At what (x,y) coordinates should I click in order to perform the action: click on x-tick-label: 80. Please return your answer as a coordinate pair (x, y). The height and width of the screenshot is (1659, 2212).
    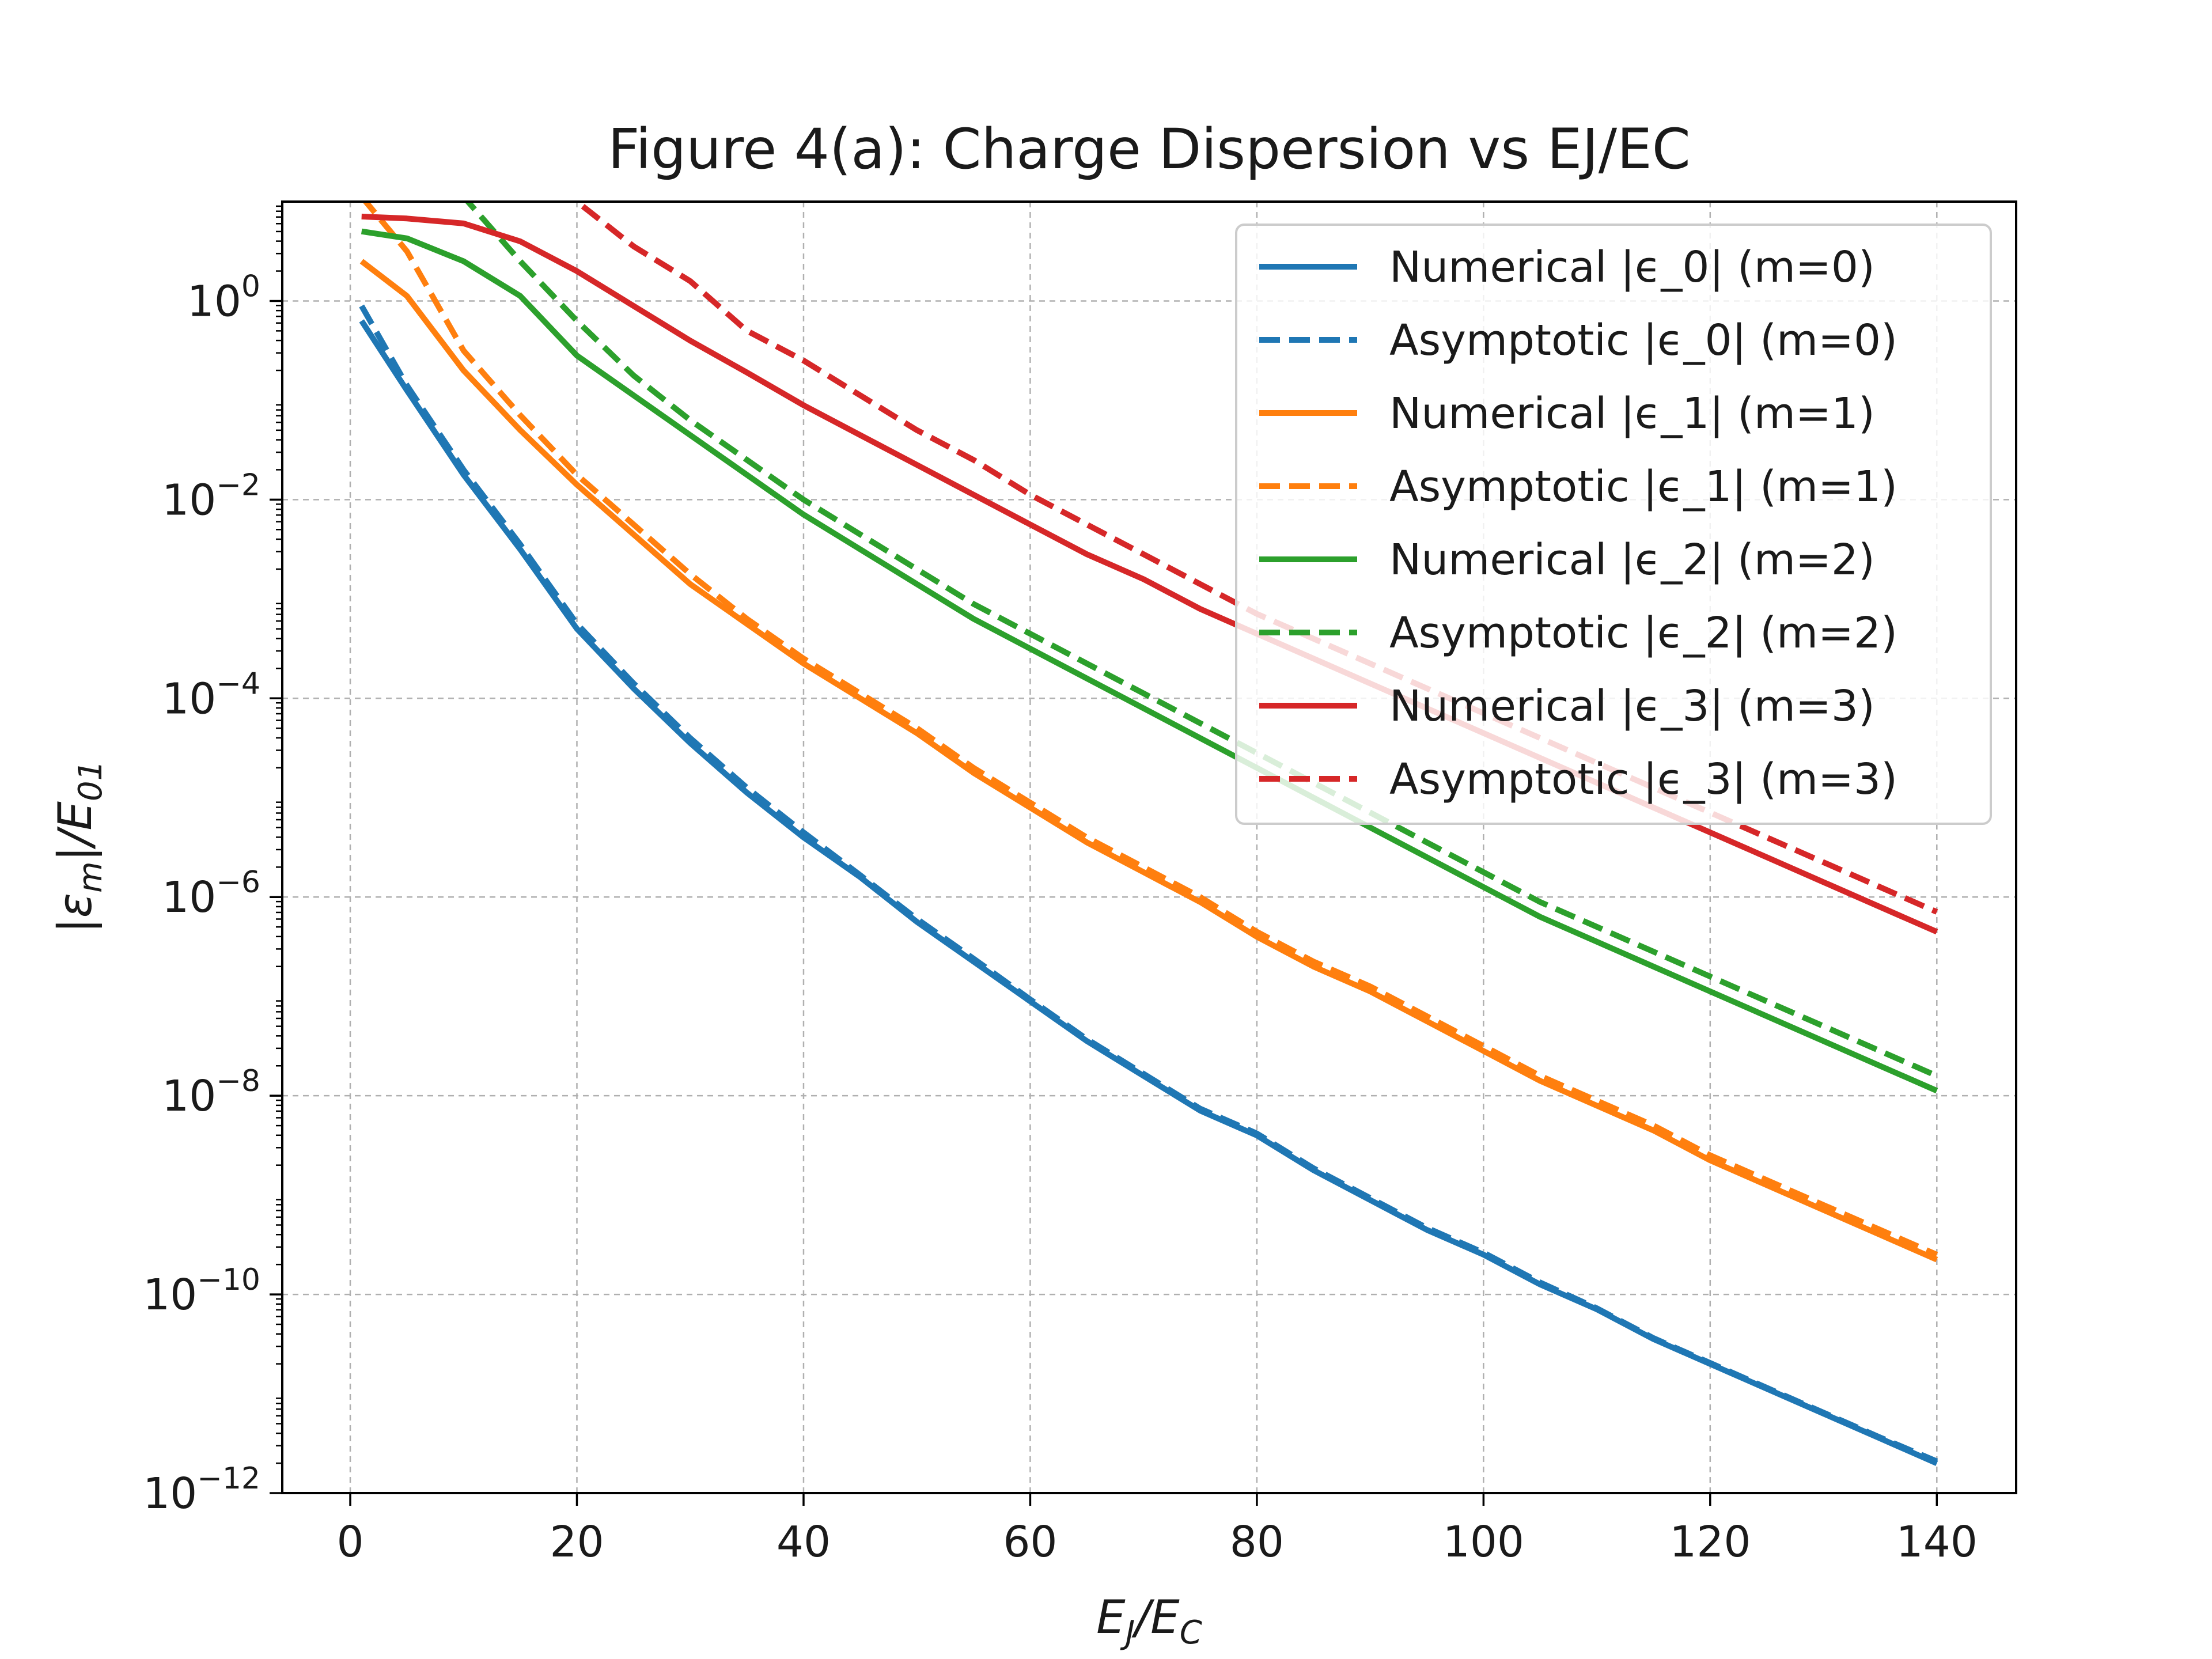
    Looking at the image, I should click on (1257, 1542).